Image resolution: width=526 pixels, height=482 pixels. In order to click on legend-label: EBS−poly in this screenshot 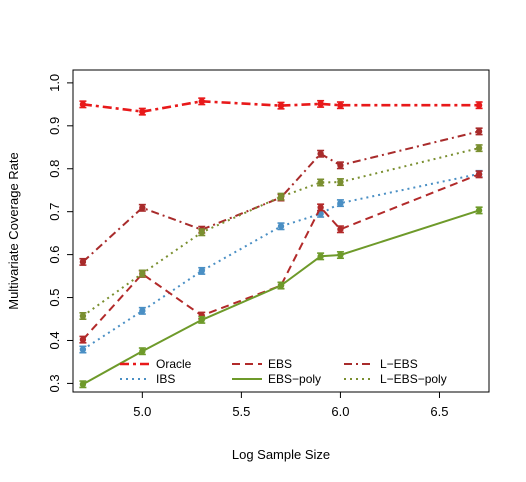, I will do `click(294, 379)`.